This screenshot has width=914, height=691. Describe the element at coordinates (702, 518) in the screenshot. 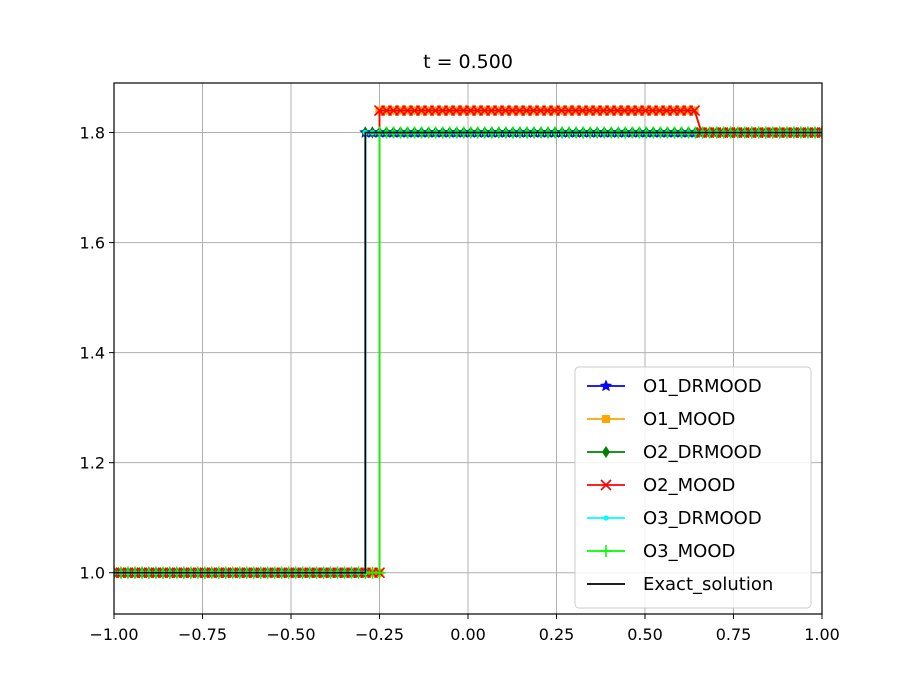

I see `legend-label: O3_DRMOOD` at that location.